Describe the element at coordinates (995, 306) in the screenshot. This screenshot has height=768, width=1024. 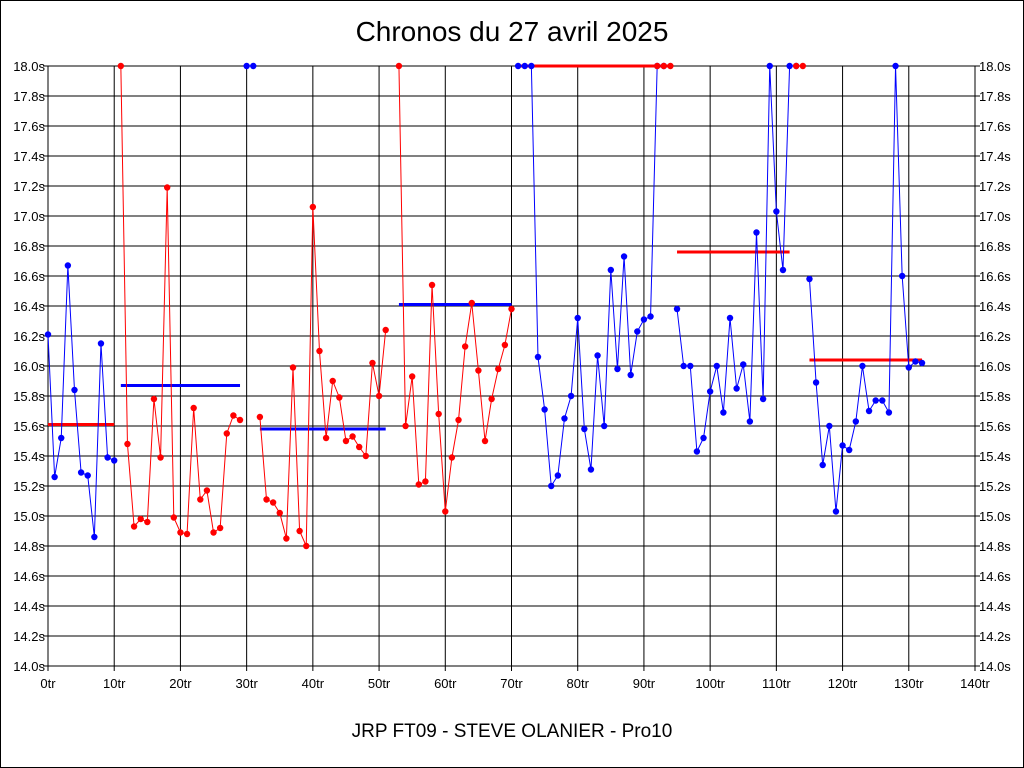
I see `y-tick-label-right: 16.4s` at that location.